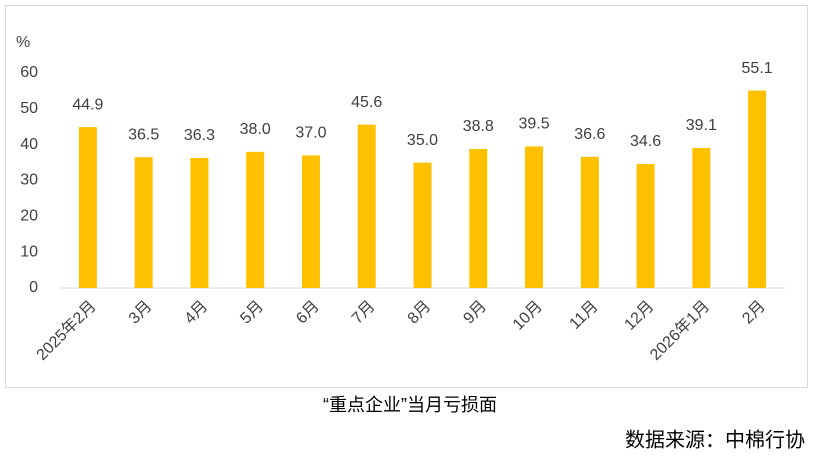 Image resolution: width=815 pixels, height=462 pixels. I want to click on y-tick-label: 30, so click(29, 180).